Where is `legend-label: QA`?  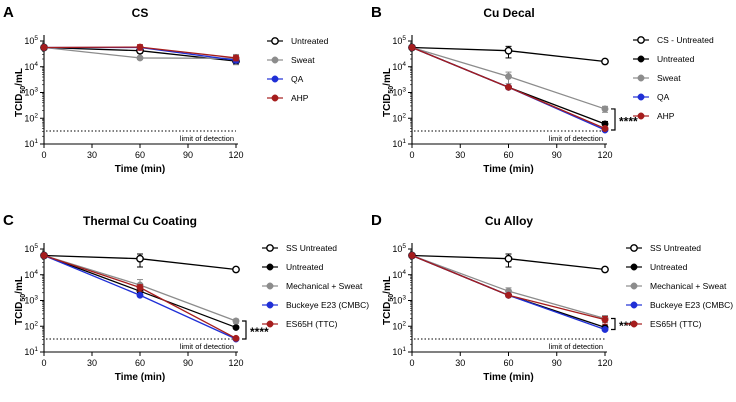
legend-label: QA is located at coordinates (663, 97).